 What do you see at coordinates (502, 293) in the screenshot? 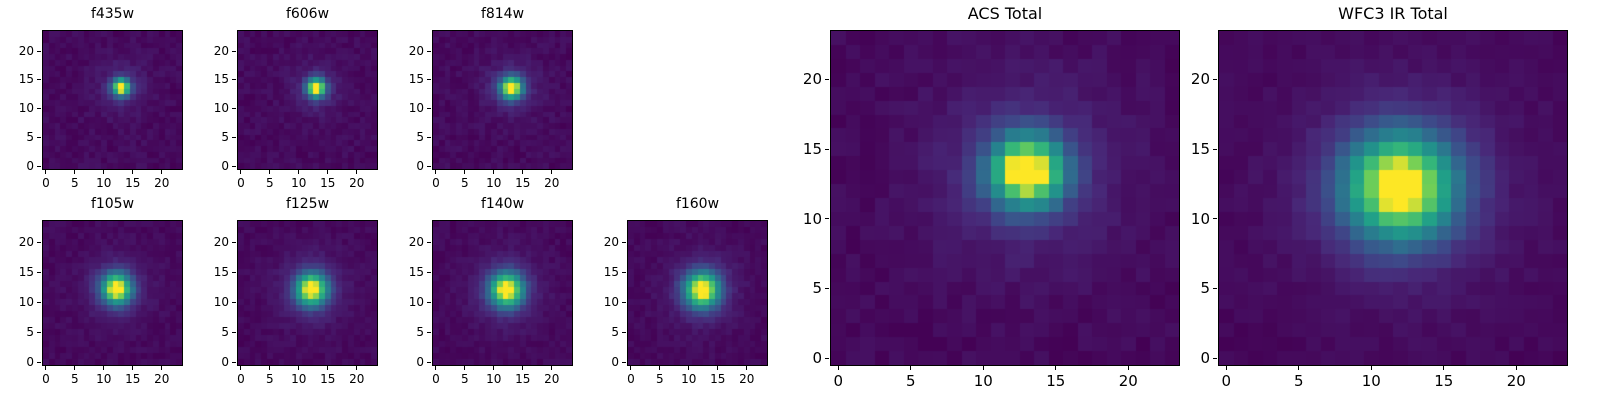
I see `plot-area-f140w` at bounding box center [502, 293].